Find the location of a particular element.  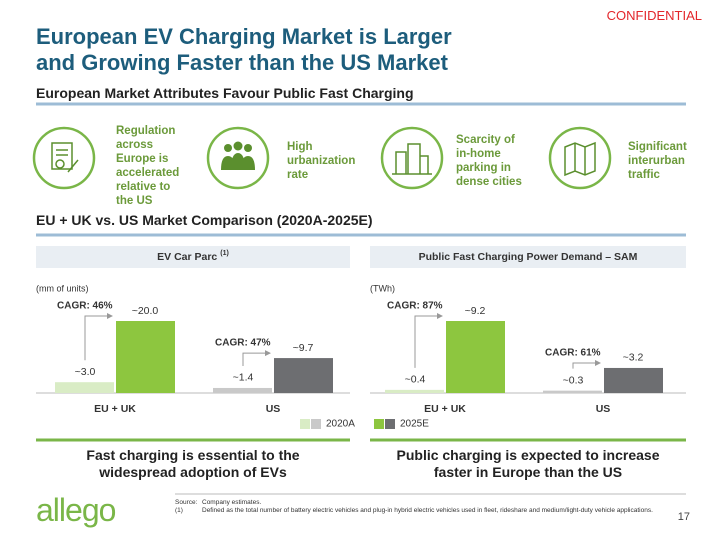

cagr-annotation: CAGR: 47% is located at coordinates (243, 343).